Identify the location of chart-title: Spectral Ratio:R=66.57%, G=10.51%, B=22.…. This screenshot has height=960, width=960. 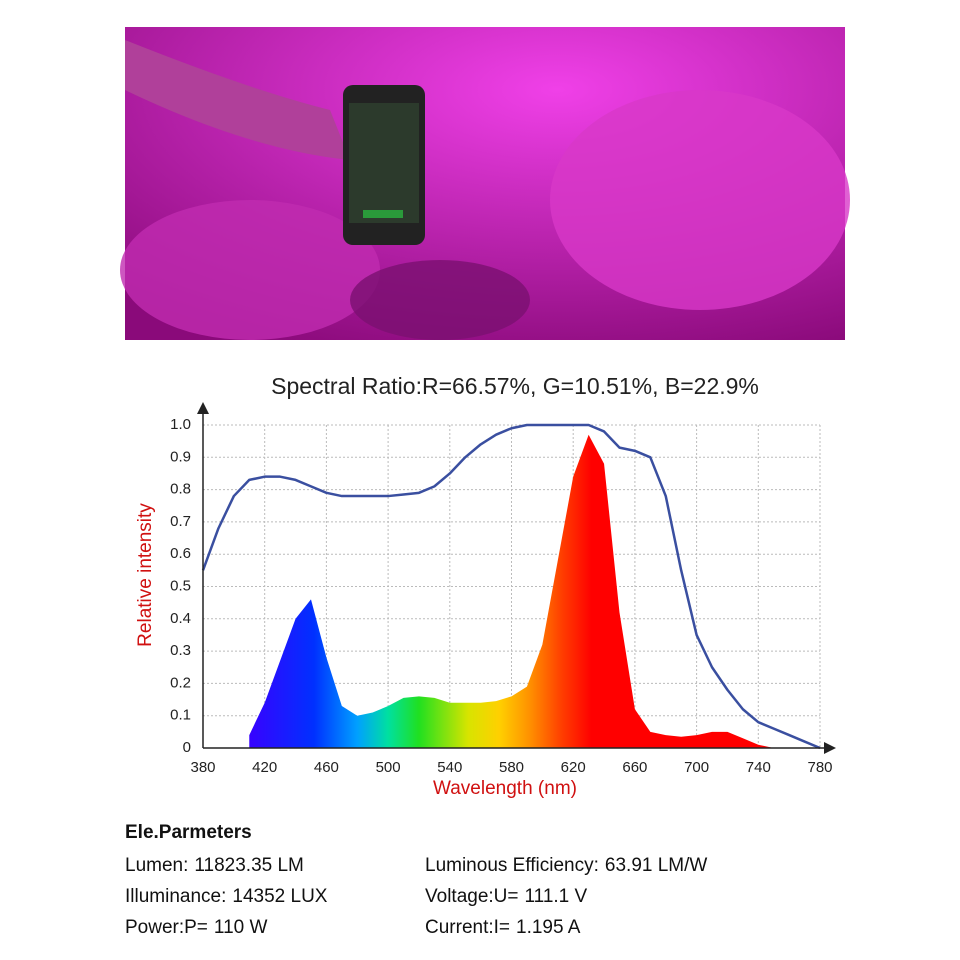
(515, 386).